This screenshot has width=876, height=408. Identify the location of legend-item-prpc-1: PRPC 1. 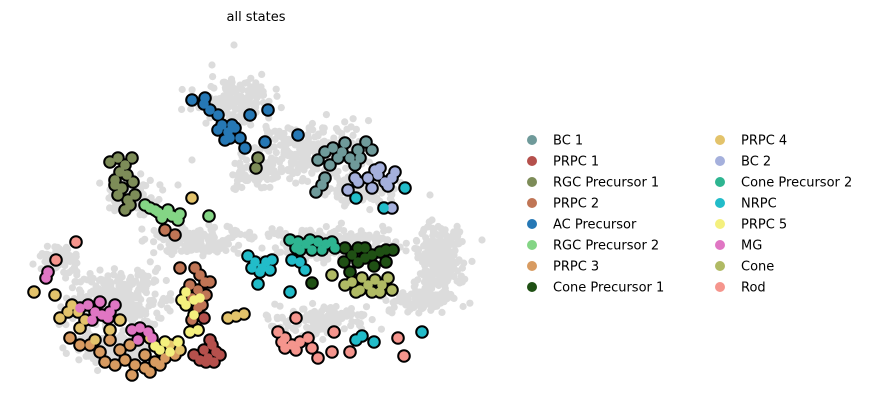
(563, 162).